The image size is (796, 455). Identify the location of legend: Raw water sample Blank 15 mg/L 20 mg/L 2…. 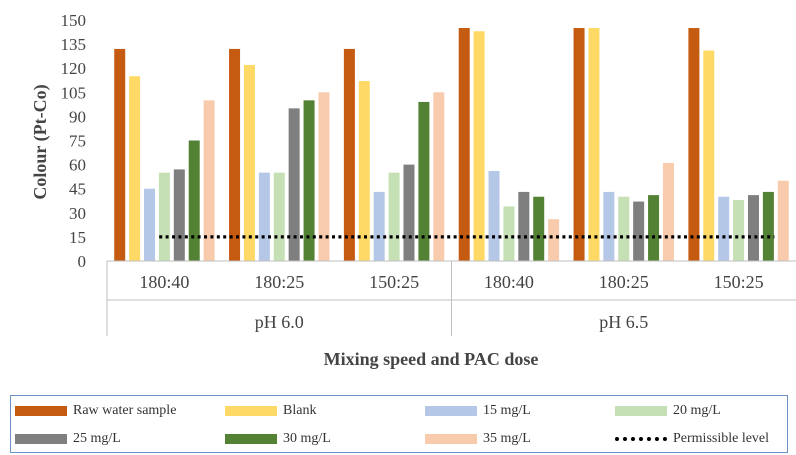
(399, 424).